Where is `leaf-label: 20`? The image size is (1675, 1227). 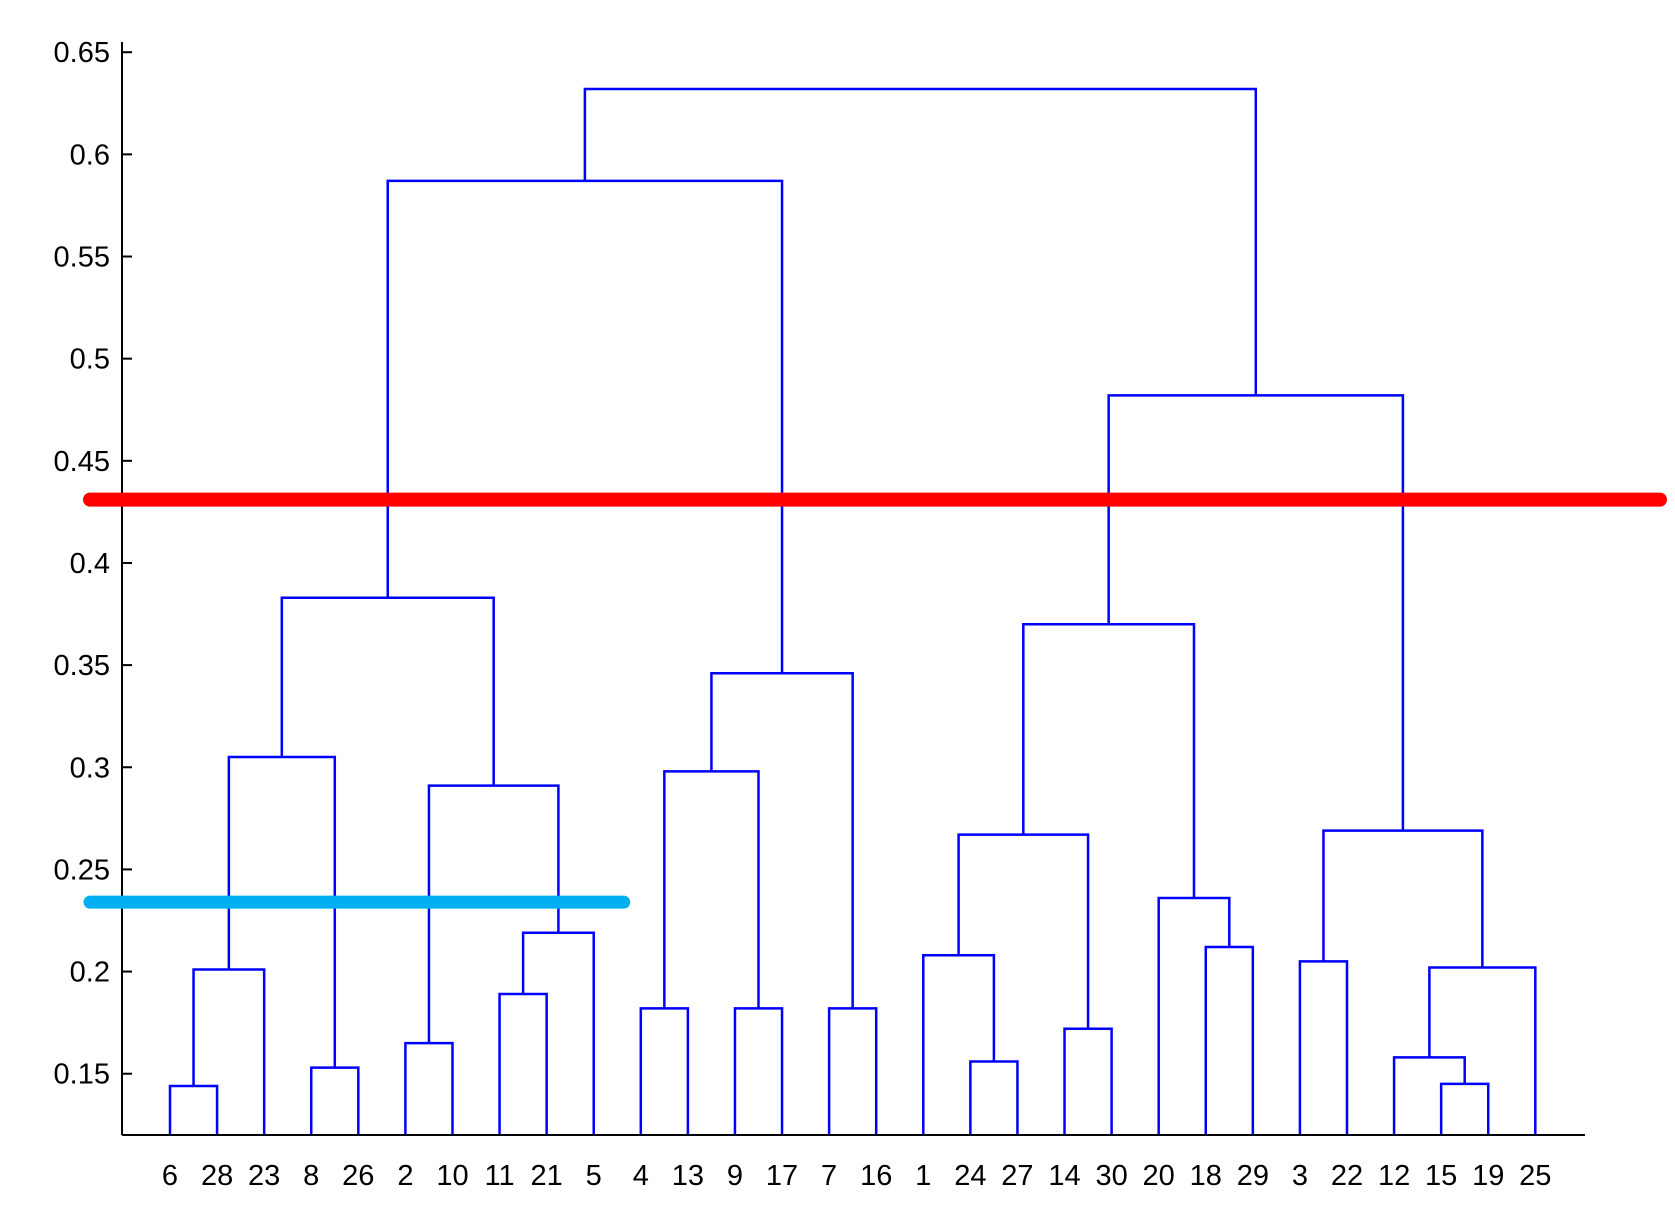 leaf-label: 20 is located at coordinates (1159, 1176).